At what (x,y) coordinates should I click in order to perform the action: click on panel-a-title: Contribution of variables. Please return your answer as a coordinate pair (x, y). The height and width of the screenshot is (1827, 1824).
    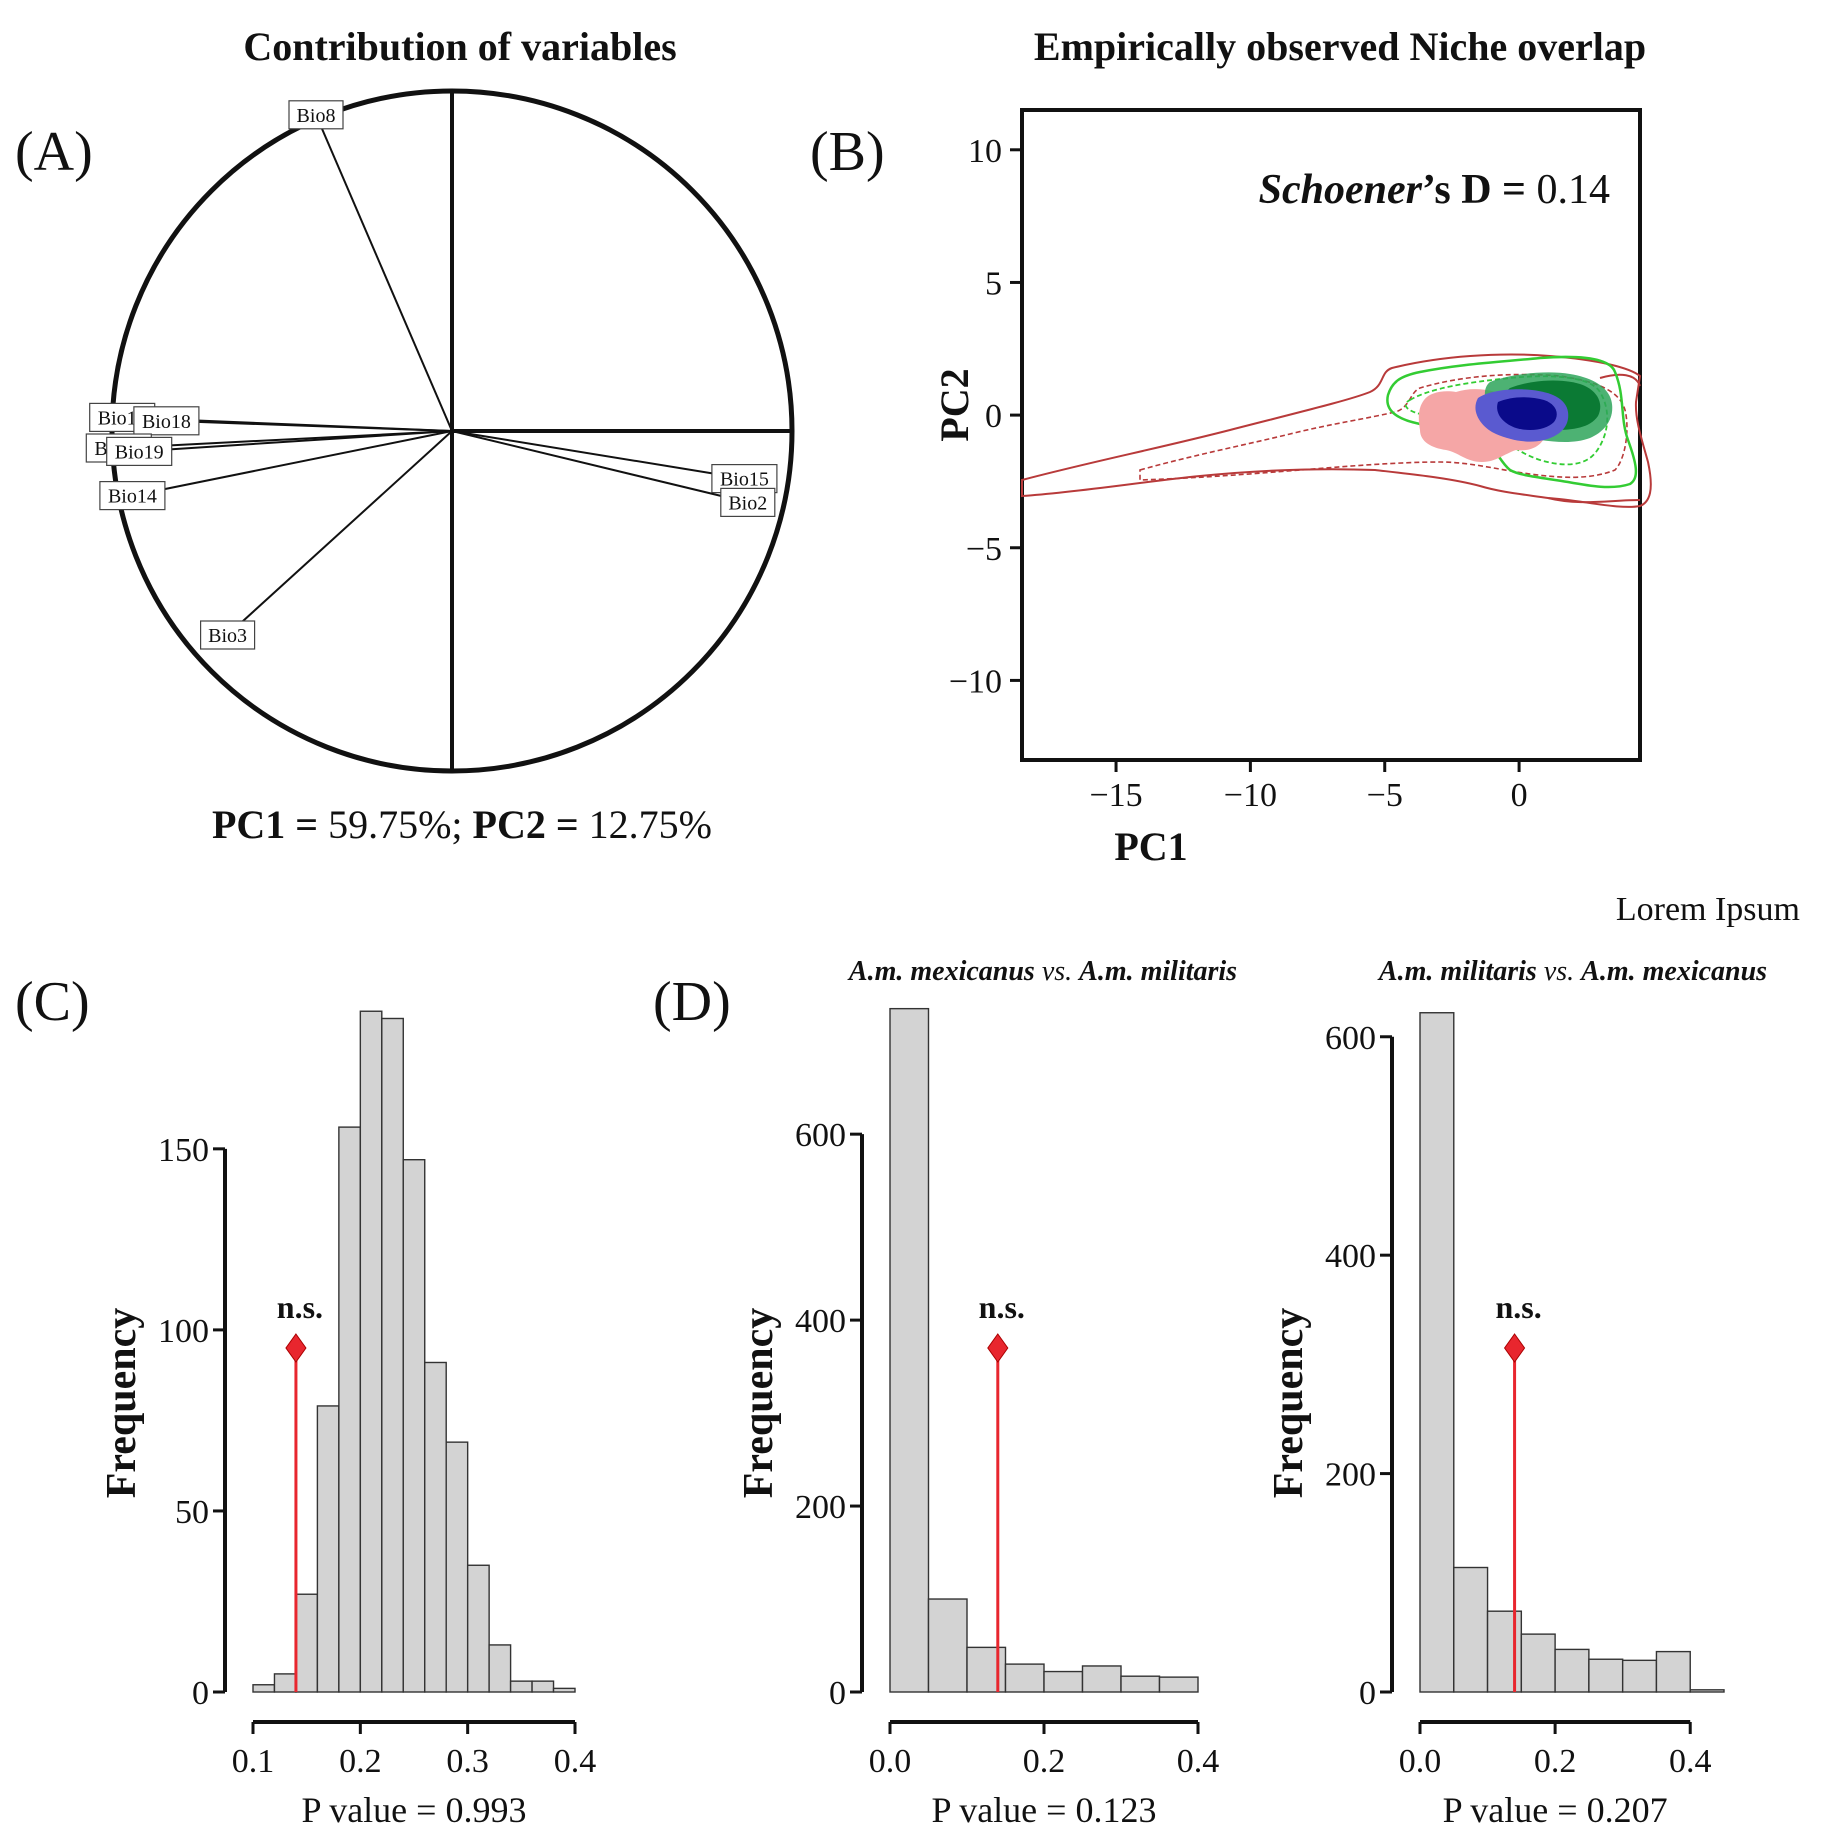
    Looking at the image, I should click on (459, 46).